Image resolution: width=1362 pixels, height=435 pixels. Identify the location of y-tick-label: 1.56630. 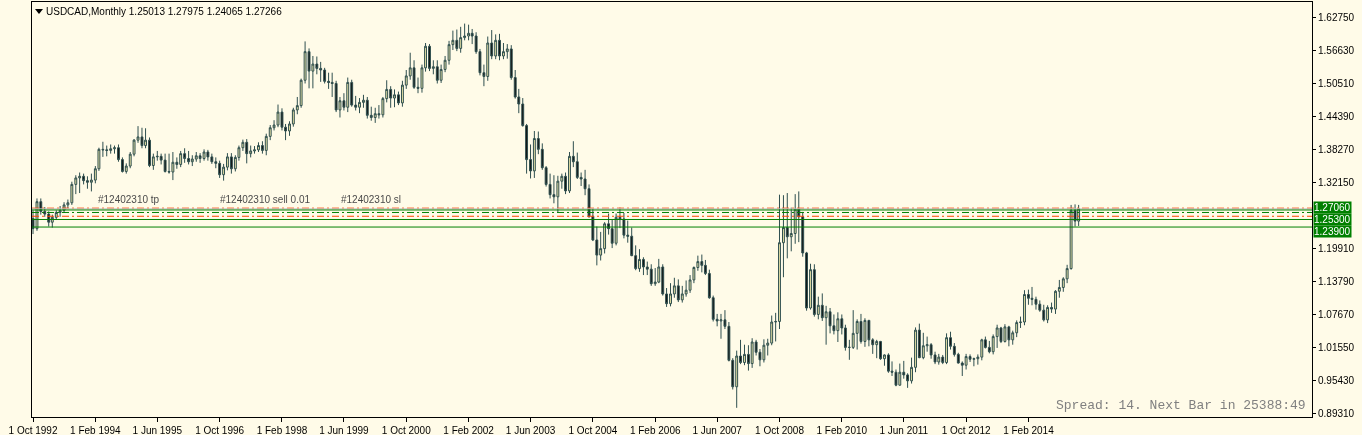
(1336, 50).